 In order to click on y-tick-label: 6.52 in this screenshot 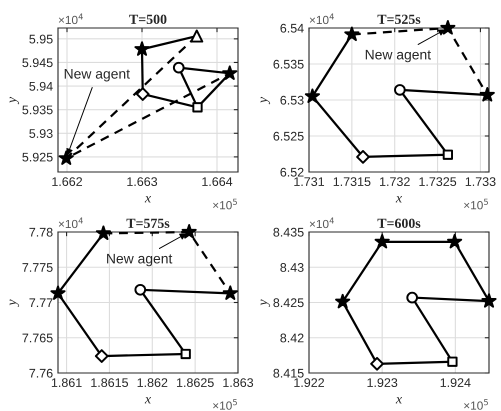, I will do `click(292, 172)`.